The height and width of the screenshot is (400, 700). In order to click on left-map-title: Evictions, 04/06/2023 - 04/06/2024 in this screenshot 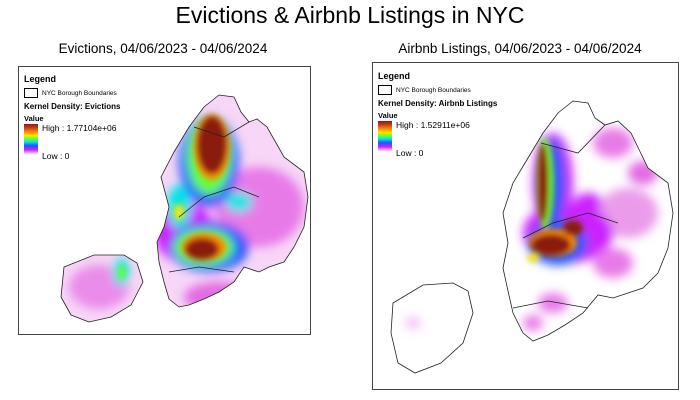, I will do `click(163, 48)`.